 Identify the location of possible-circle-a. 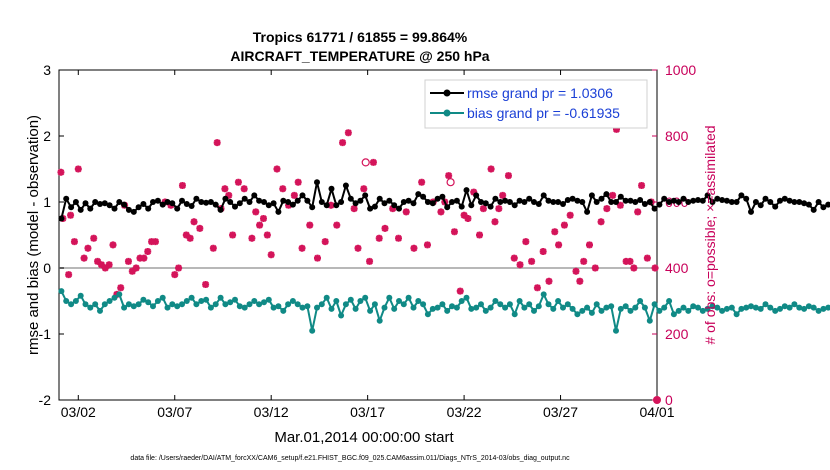
(365, 162).